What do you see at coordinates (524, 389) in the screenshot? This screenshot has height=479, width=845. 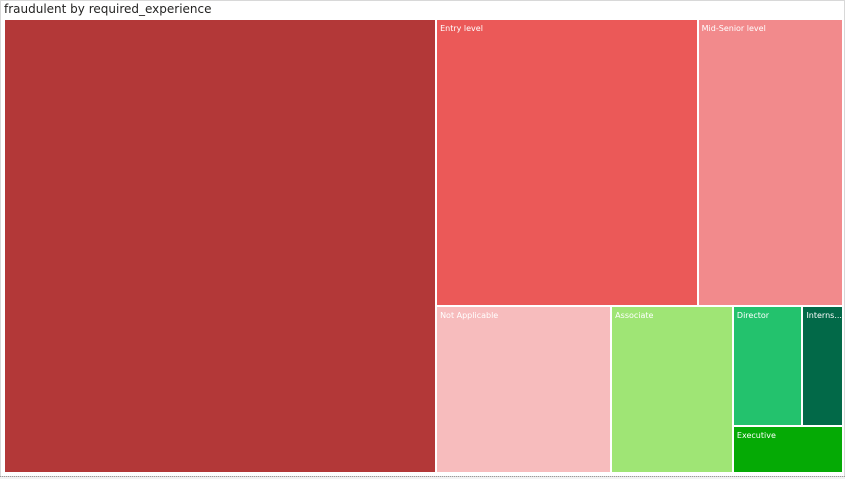 I see `treemap-tile: Not Applicable` at bounding box center [524, 389].